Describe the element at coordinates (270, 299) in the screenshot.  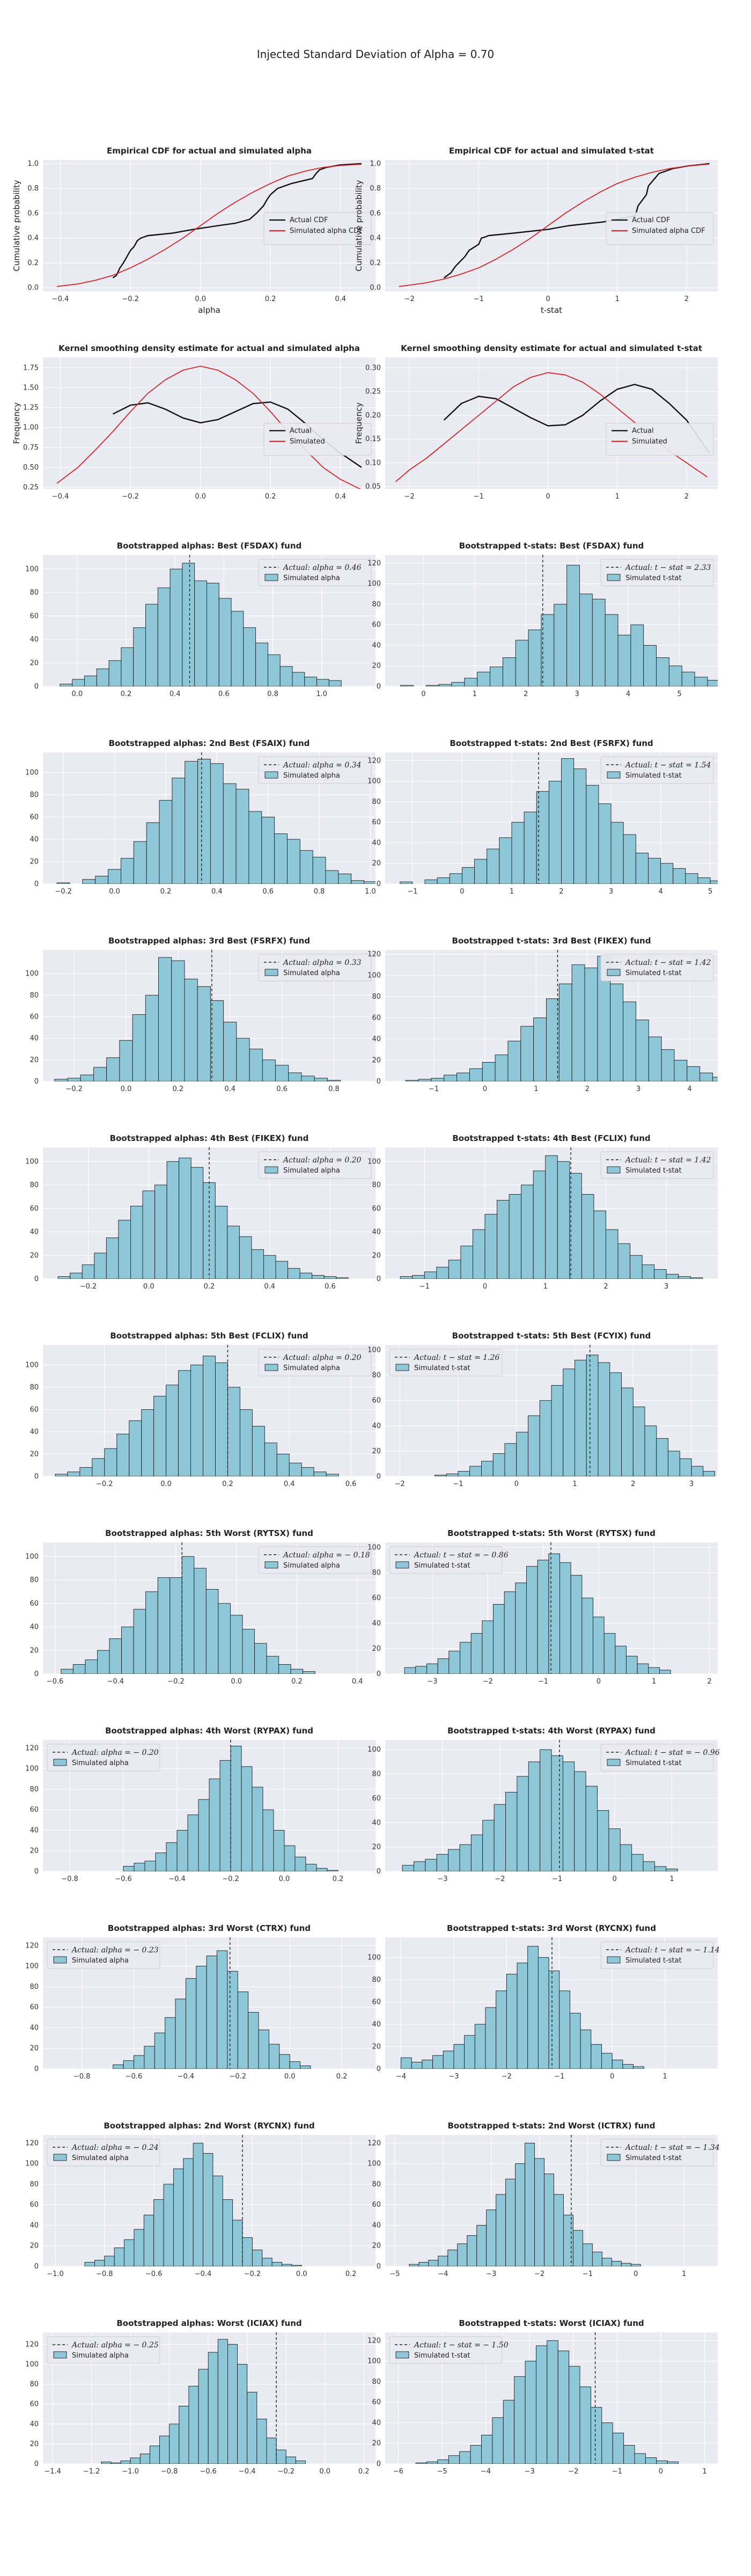
I see `x-tick-label: 0.2` at that location.